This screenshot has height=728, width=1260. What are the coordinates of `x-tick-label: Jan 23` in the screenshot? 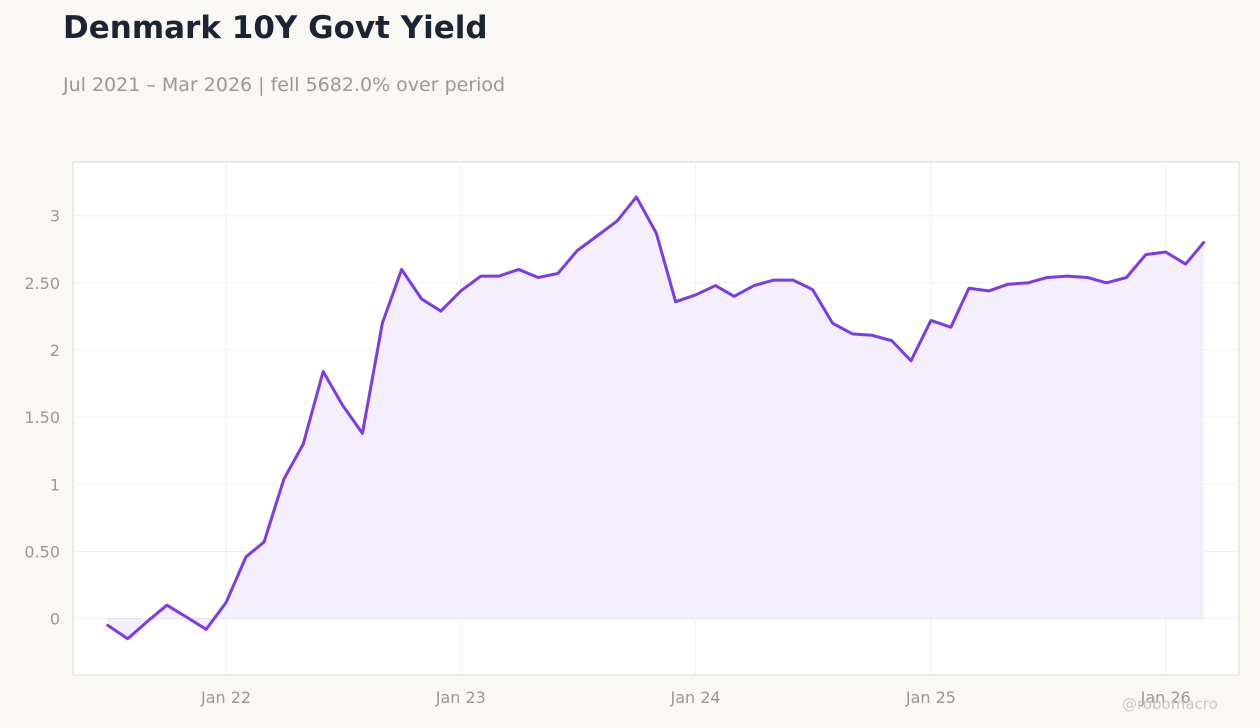 It's located at (460, 697).